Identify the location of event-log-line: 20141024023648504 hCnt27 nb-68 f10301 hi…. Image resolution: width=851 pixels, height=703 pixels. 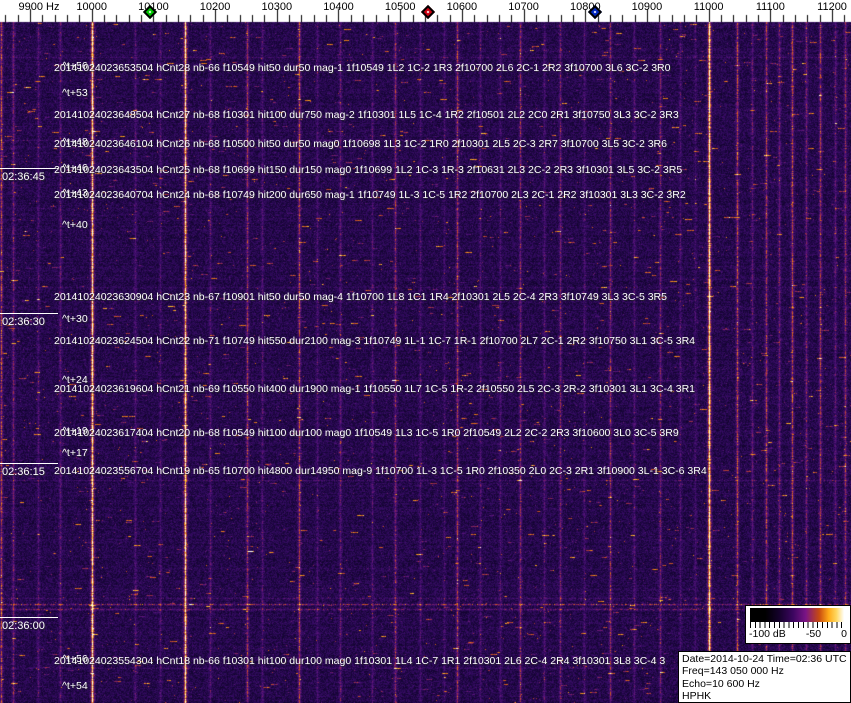
(366, 115).